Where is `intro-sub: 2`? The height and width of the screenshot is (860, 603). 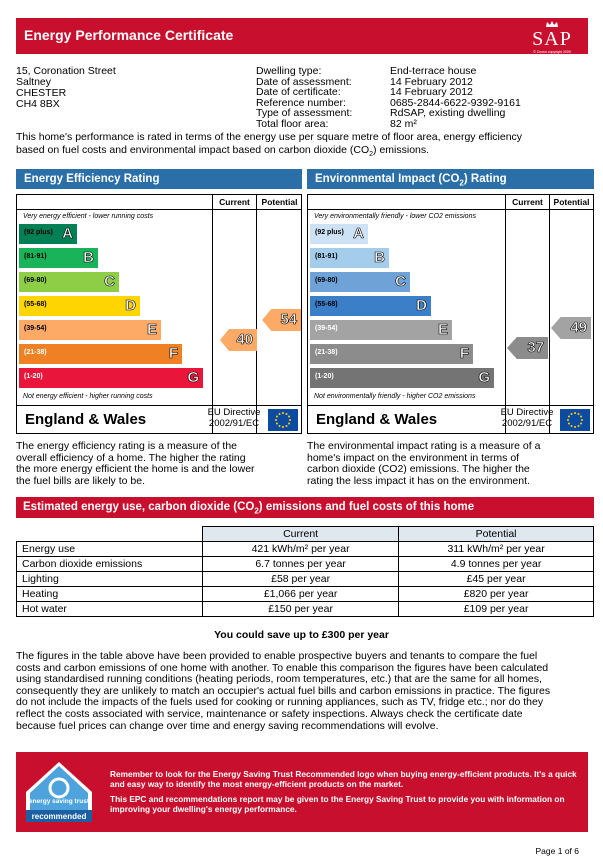 intro-sub: 2 is located at coordinates (371, 155).